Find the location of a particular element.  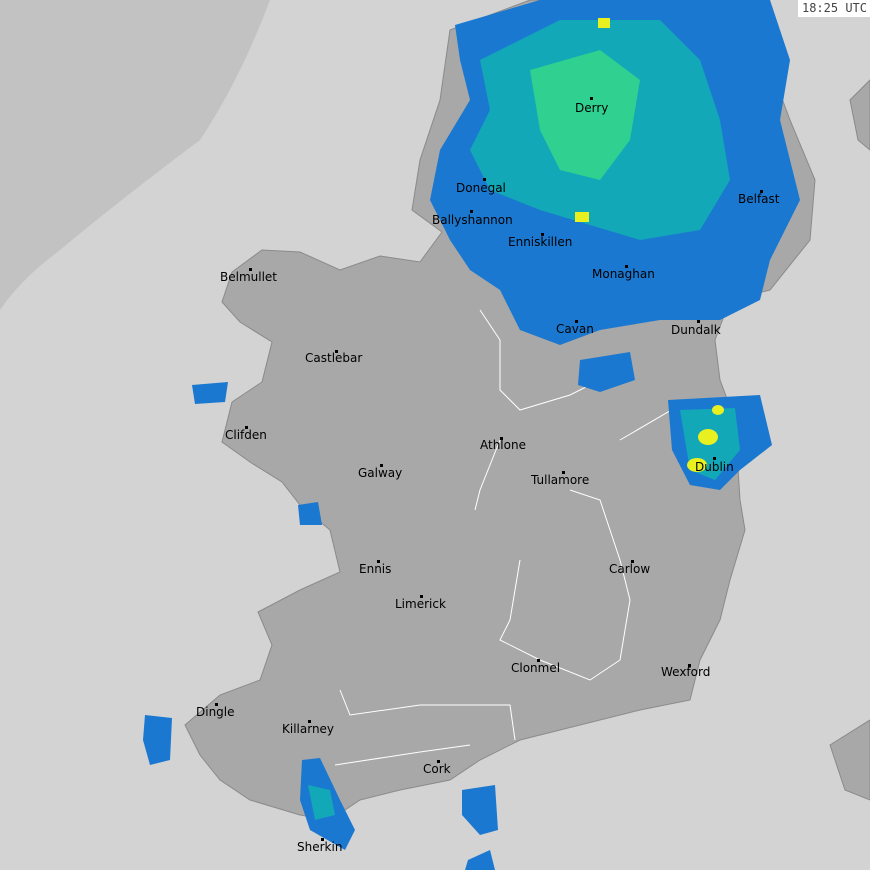

timestamp: 18:25 UTC is located at coordinates (833, 8).